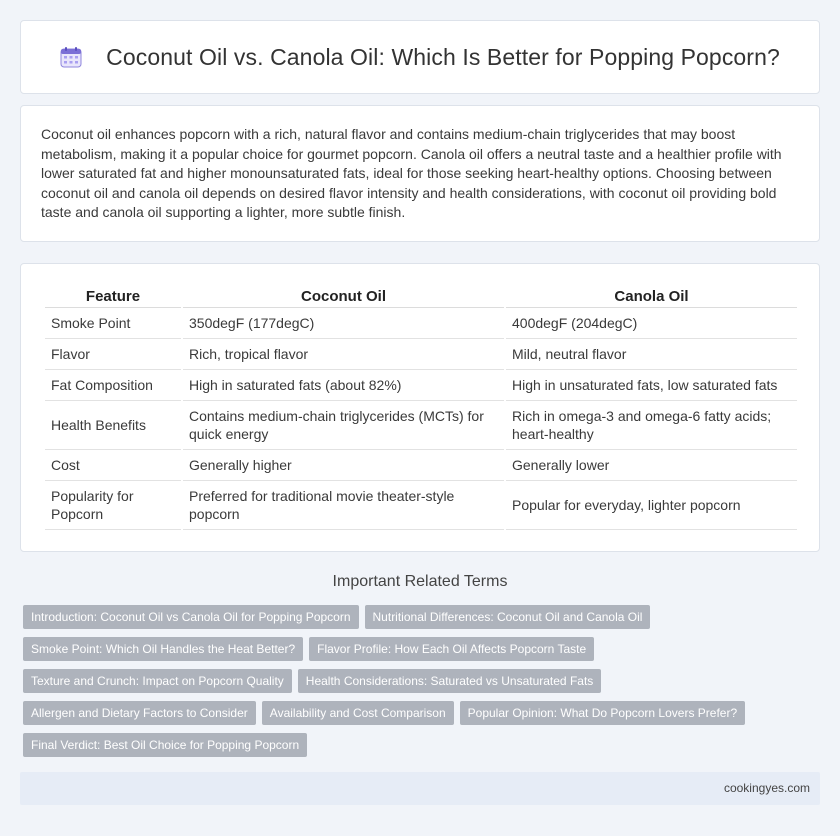 The width and height of the screenshot is (840, 836). Describe the element at coordinates (651, 354) in the screenshot. I see `table-cell: Mild, neutral flavor` at that location.